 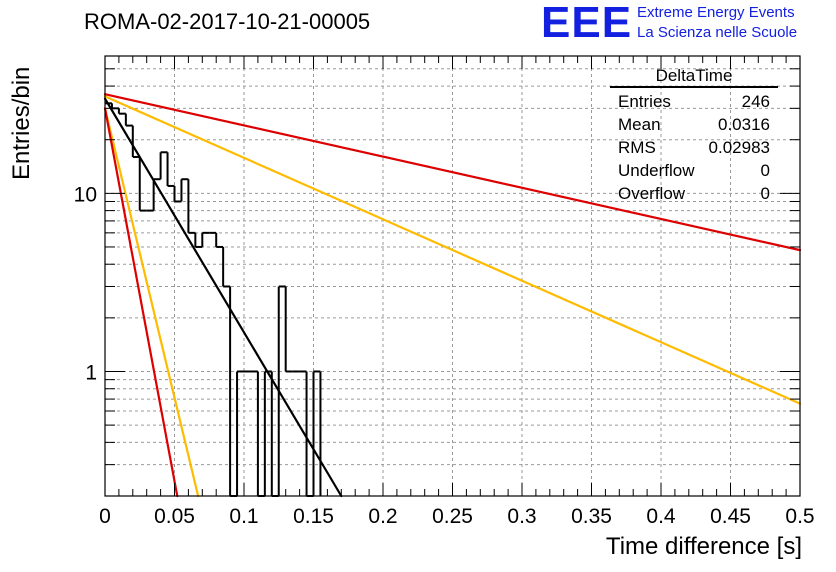 What do you see at coordinates (694, 101) in the screenshot?
I see `stats-row-entries: Entries 246` at bounding box center [694, 101].